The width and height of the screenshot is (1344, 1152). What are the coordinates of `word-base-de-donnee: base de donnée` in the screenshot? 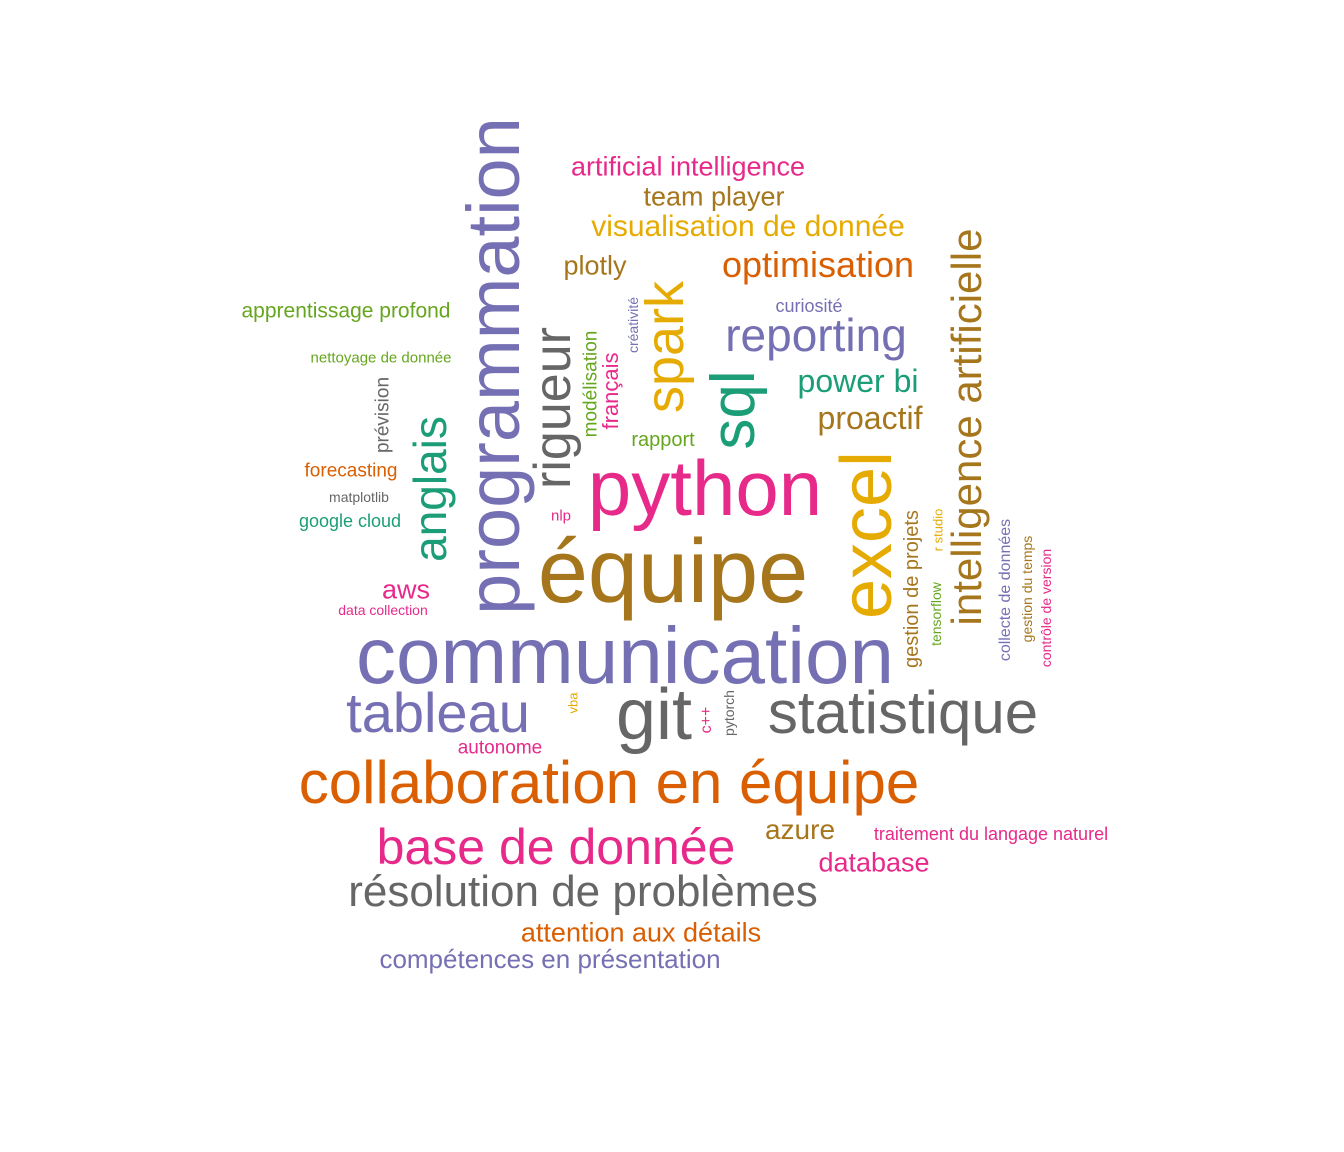 It's located at (556, 847).